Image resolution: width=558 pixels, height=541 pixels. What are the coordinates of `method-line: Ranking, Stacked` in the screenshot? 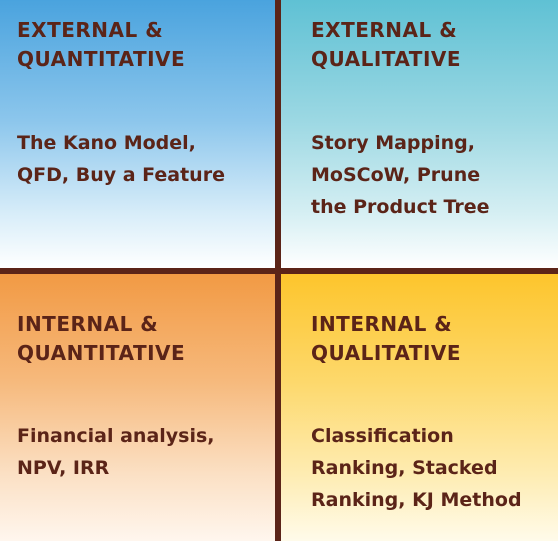 It's located at (404, 468).